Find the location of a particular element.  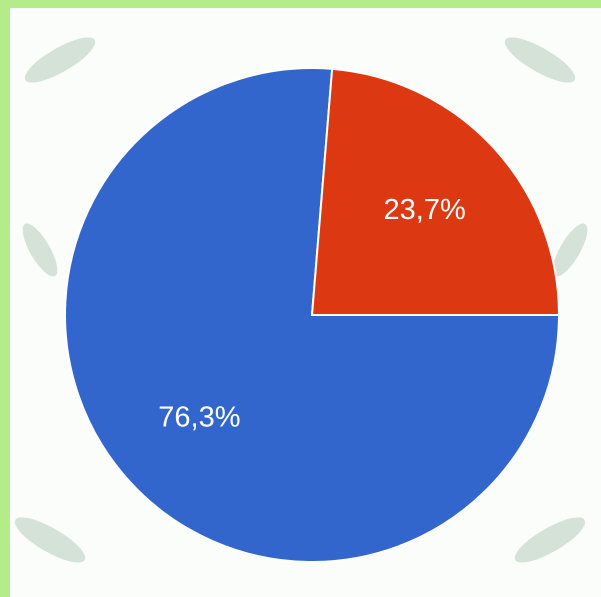

slice-label: 76,3% is located at coordinates (199, 417).